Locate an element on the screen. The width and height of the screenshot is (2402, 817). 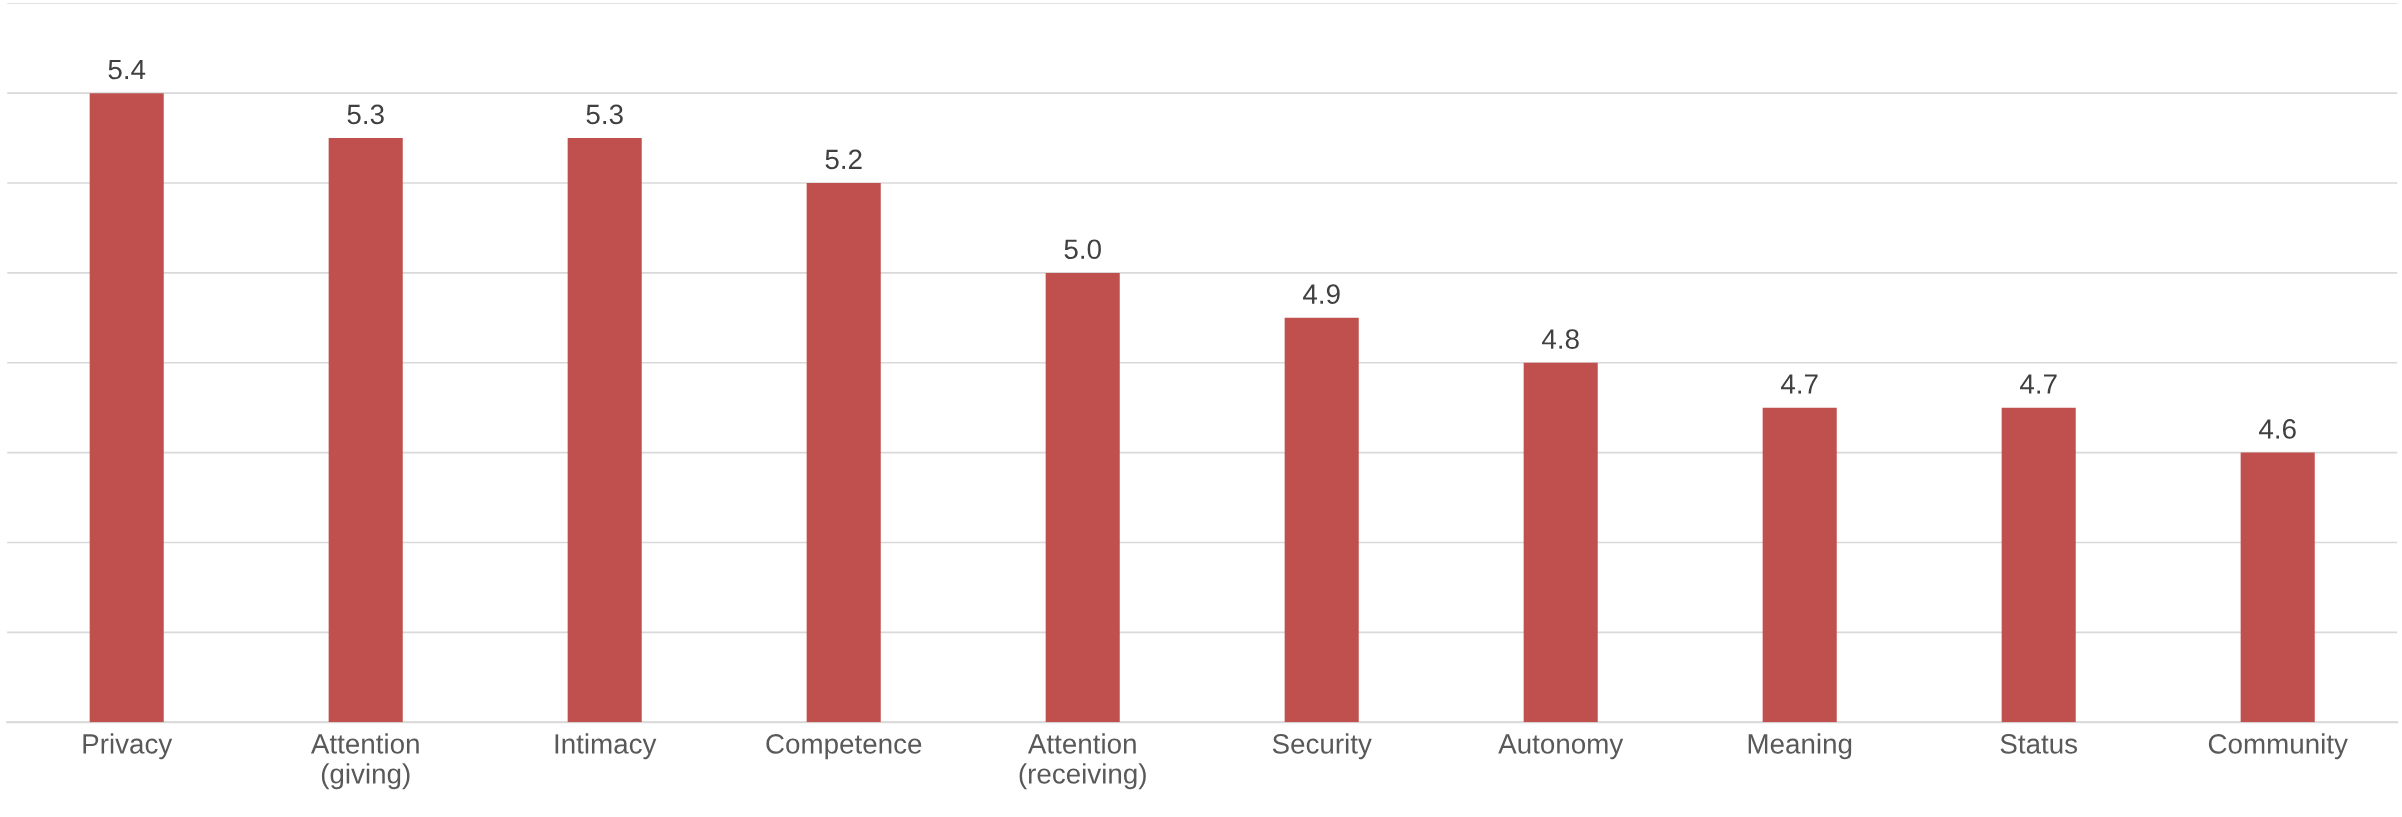
x-tick-label: Attention (giving) is located at coordinates (364, 761).